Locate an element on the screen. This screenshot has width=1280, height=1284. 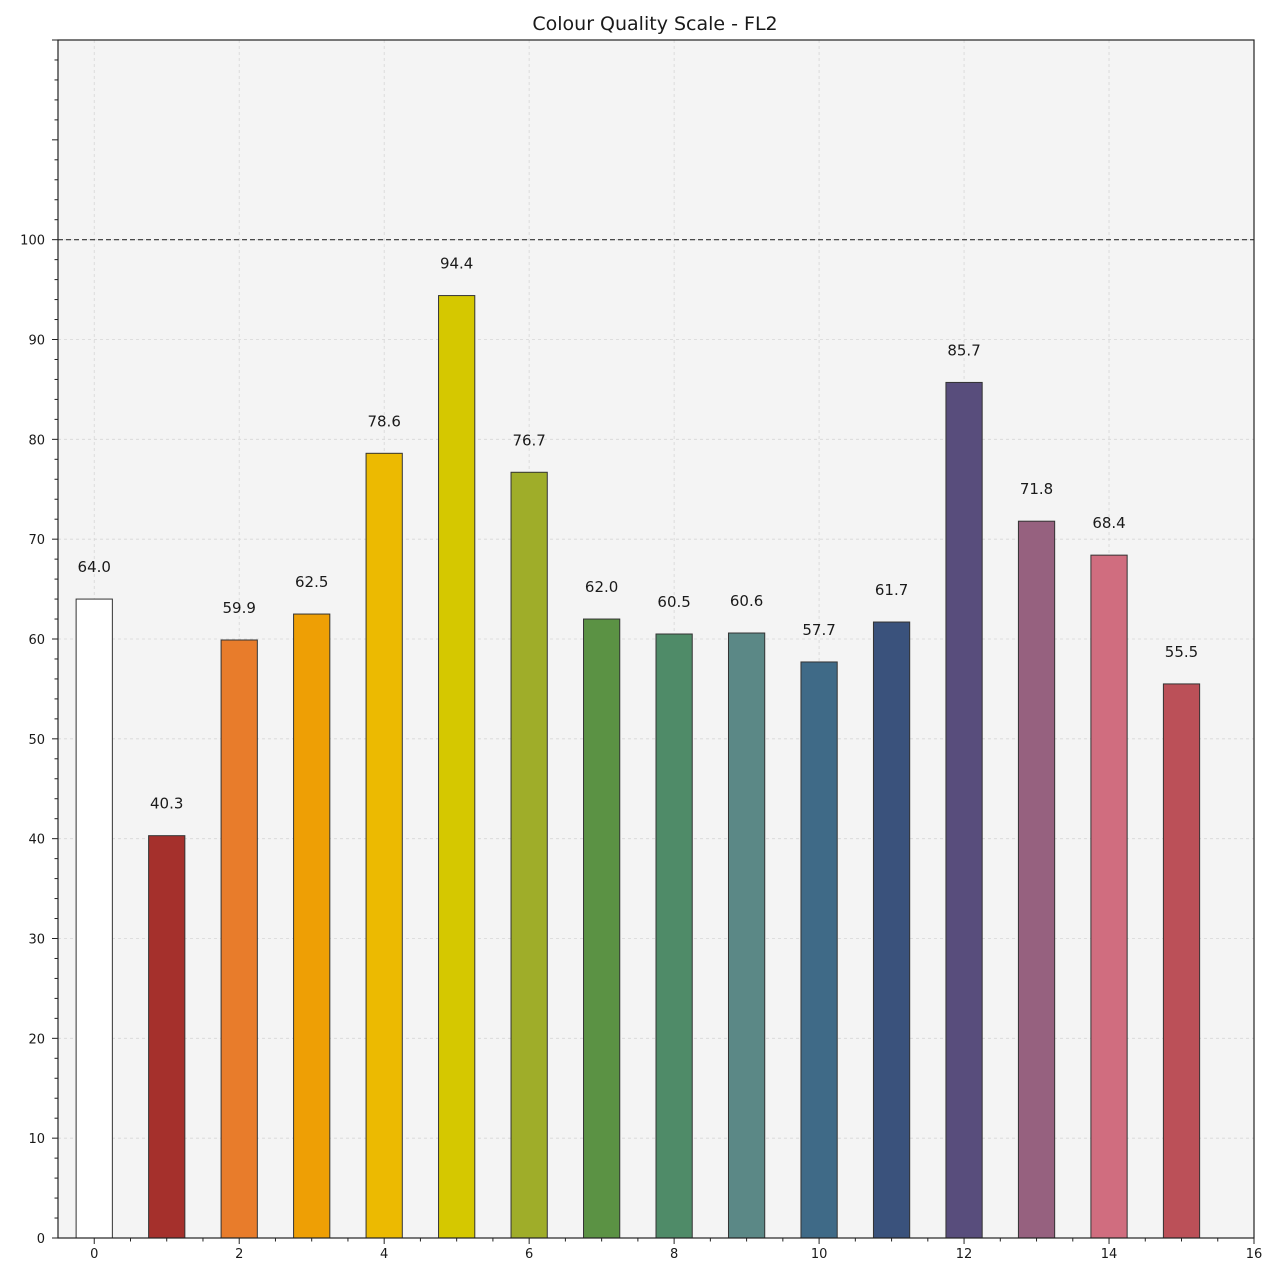
data-label-3: 62.5 is located at coordinates (311, 582).